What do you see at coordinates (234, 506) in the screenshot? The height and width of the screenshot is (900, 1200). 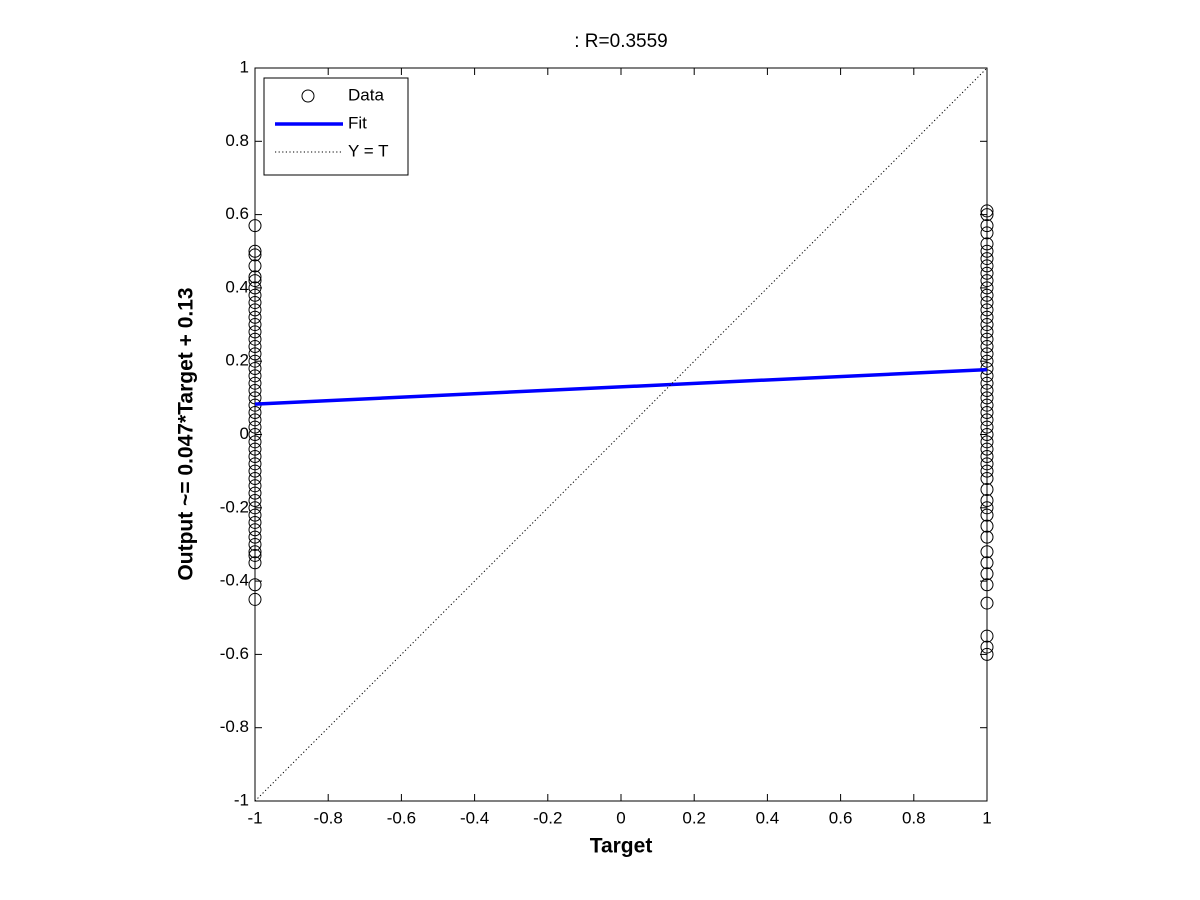 I see `y-tick-label: -0.2` at bounding box center [234, 506].